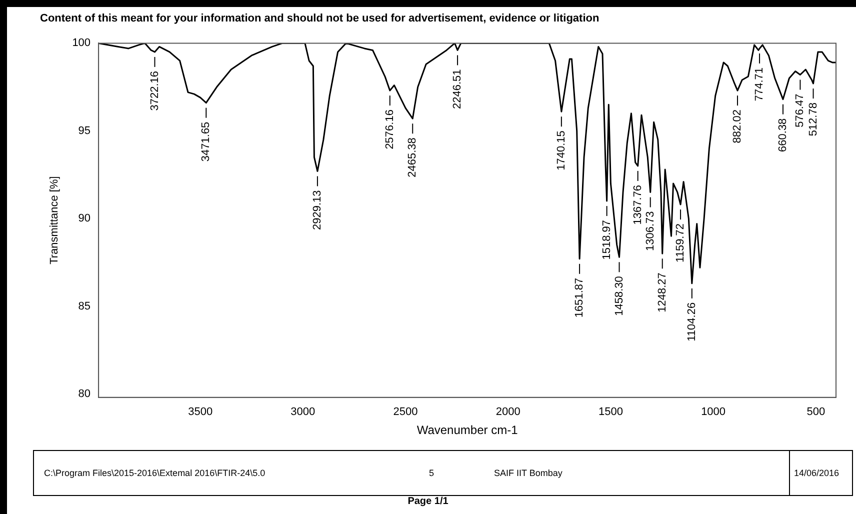 This screenshot has height=514, width=856. What do you see at coordinates (561, 150) in the screenshot?
I see `annotation: 1740.15` at bounding box center [561, 150].